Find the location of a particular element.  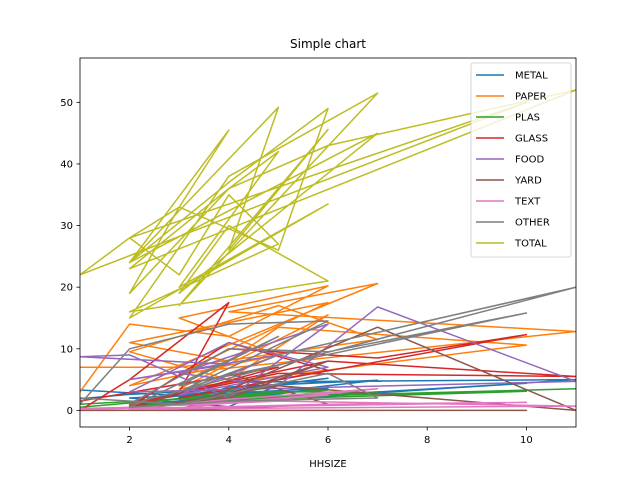

y-axis: 0 10 20 30 40 50 is located at coordinates (70, 257).